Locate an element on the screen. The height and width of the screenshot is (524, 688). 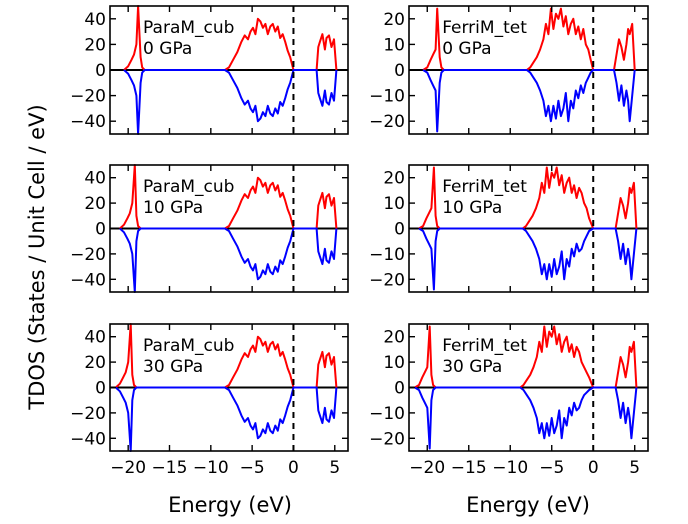
x-axis-title-right: Energy (eV) is located at coordinates (528, 505).